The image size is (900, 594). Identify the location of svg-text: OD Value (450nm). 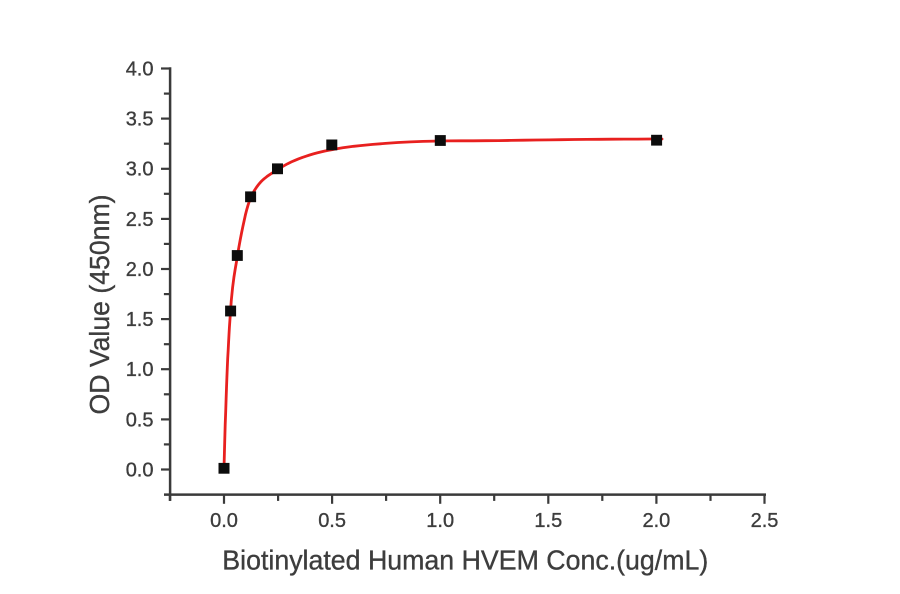
(99, 305).